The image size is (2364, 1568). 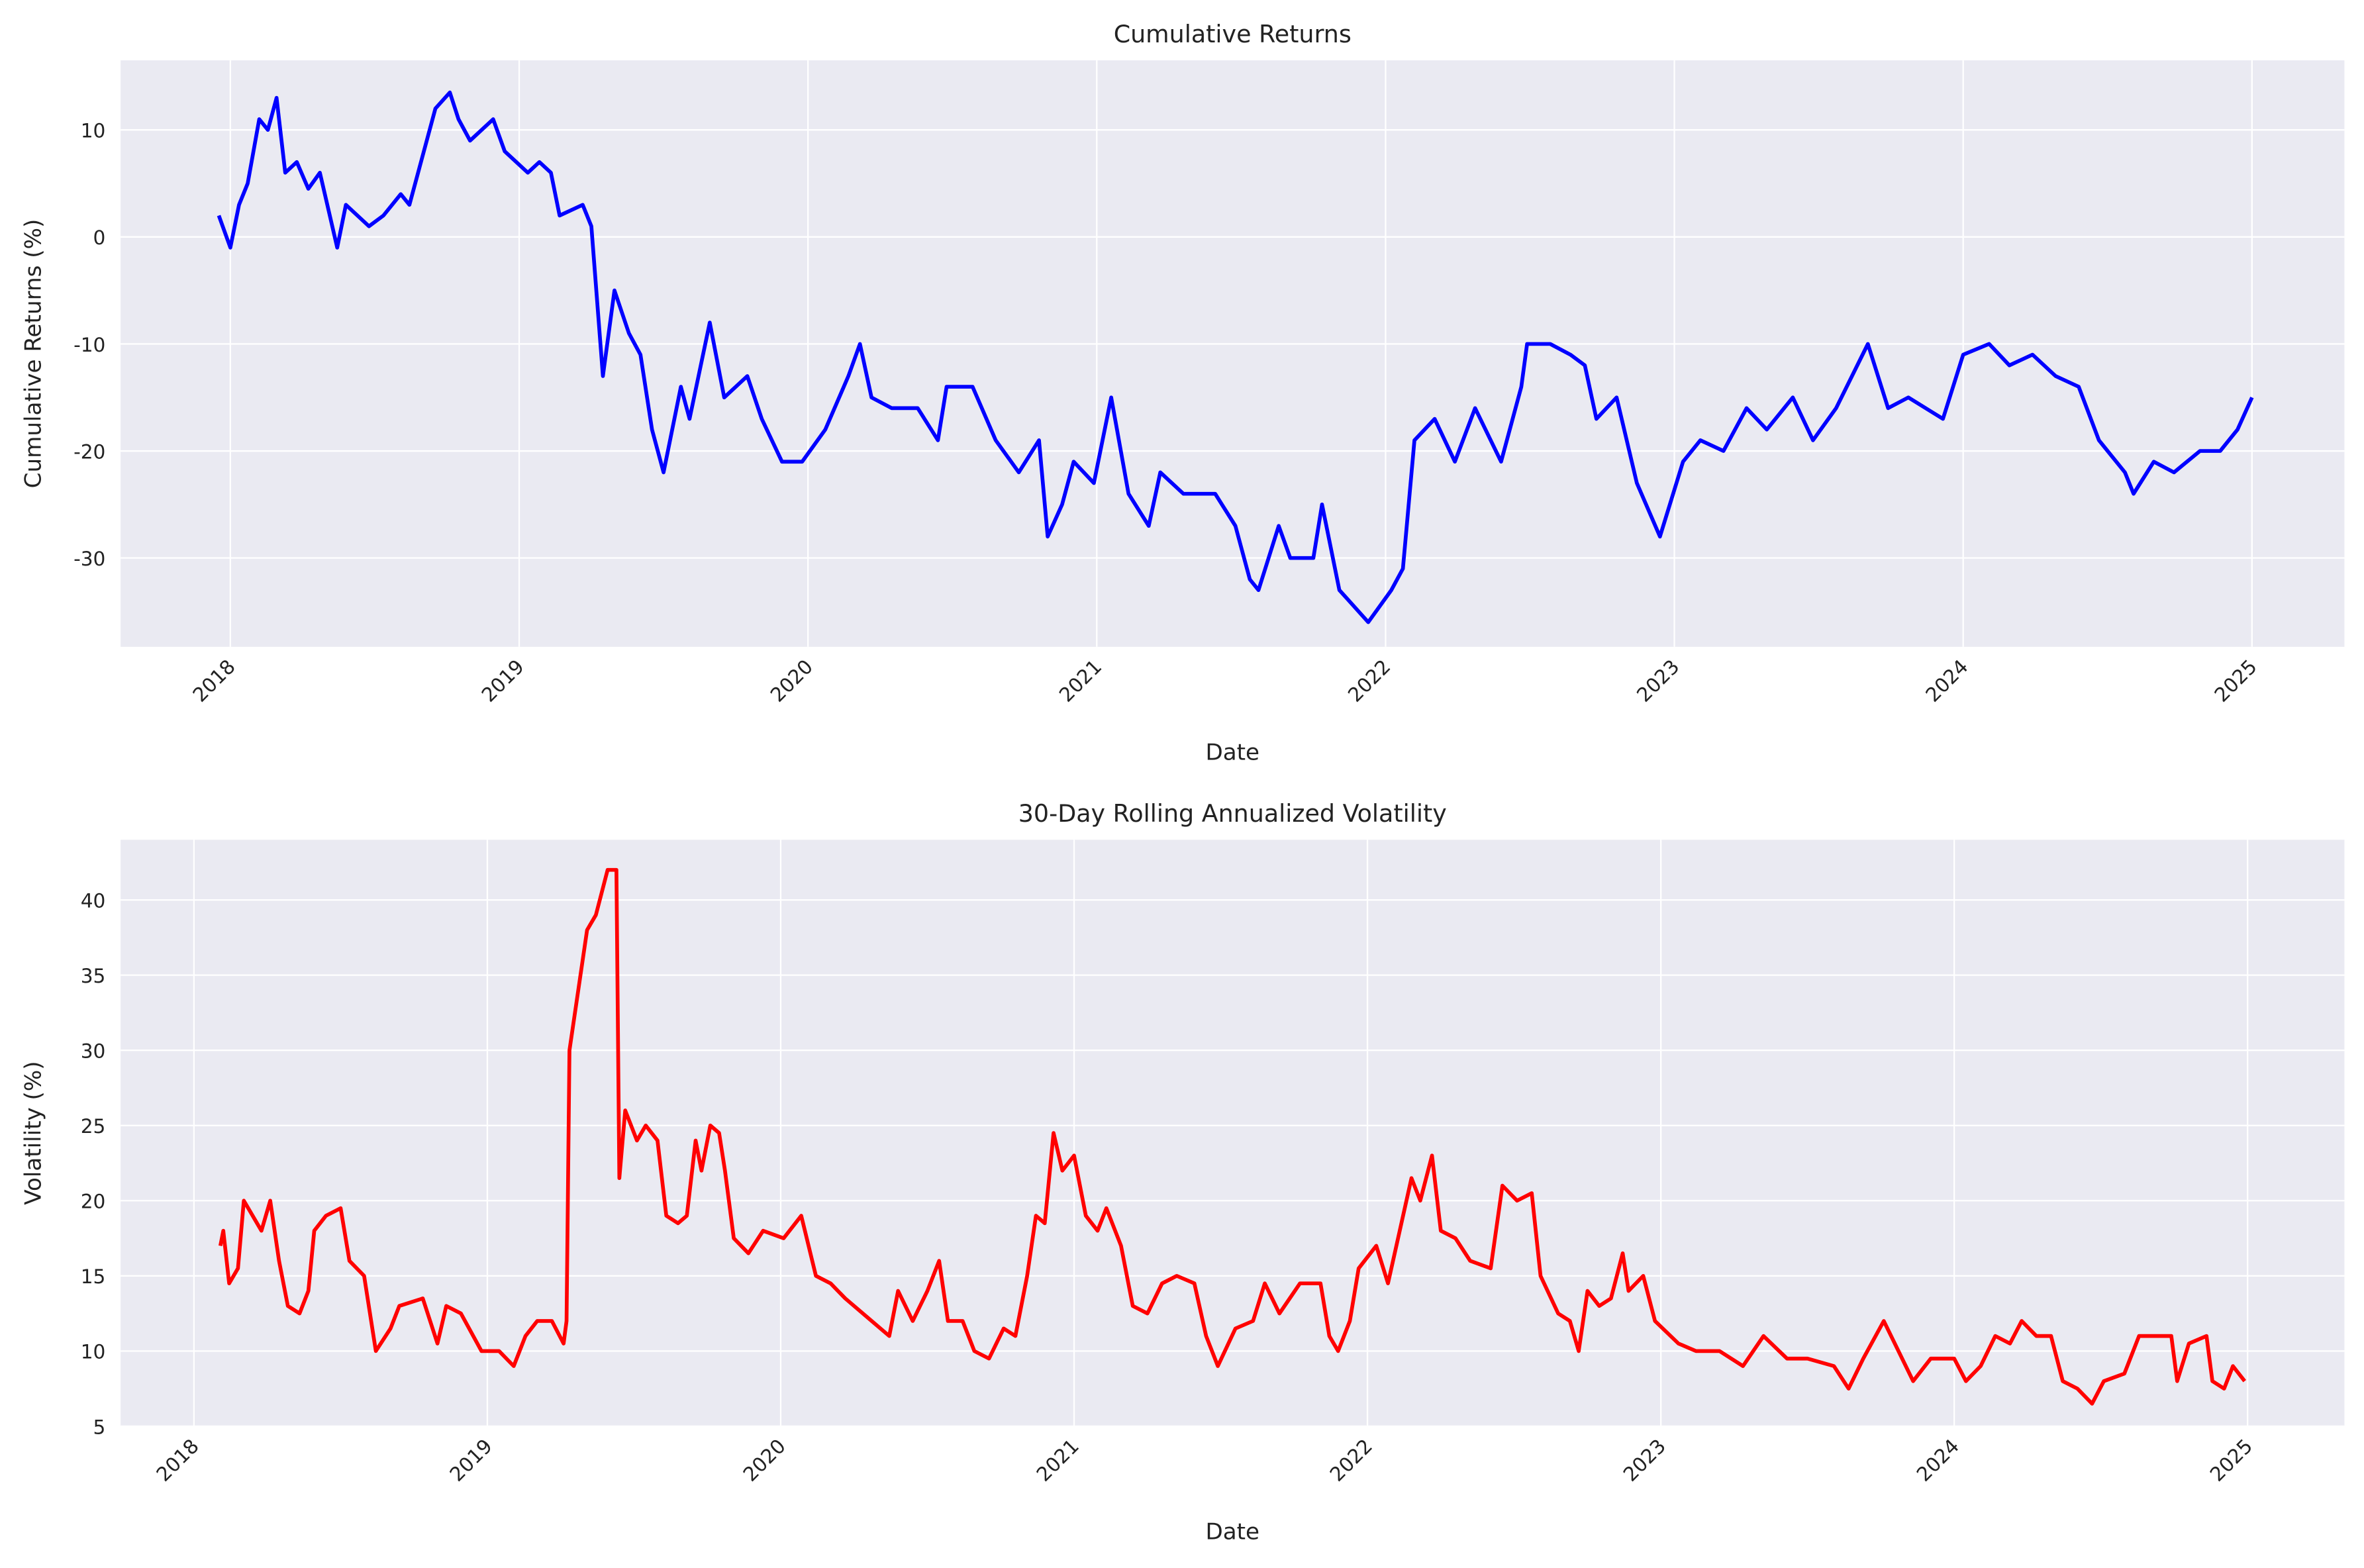 What do you see at coordinates (89, 345) in the screenshot?
I see `y-tick-label: -10` at bounding box center [89, 345].